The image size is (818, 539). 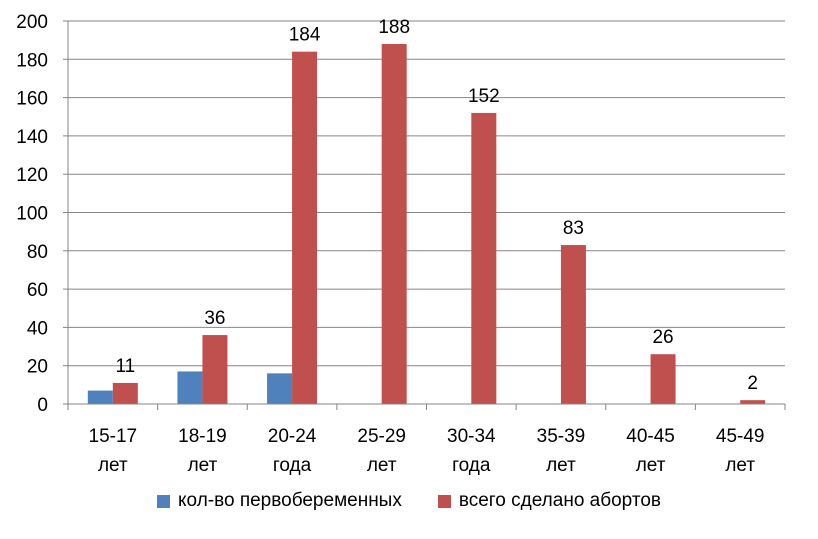 What do you see at coordinates (290, 500) in the screenshot?
I see `legend-label-series-1: кол-во первобеременных` at bounding box center [290, 500].